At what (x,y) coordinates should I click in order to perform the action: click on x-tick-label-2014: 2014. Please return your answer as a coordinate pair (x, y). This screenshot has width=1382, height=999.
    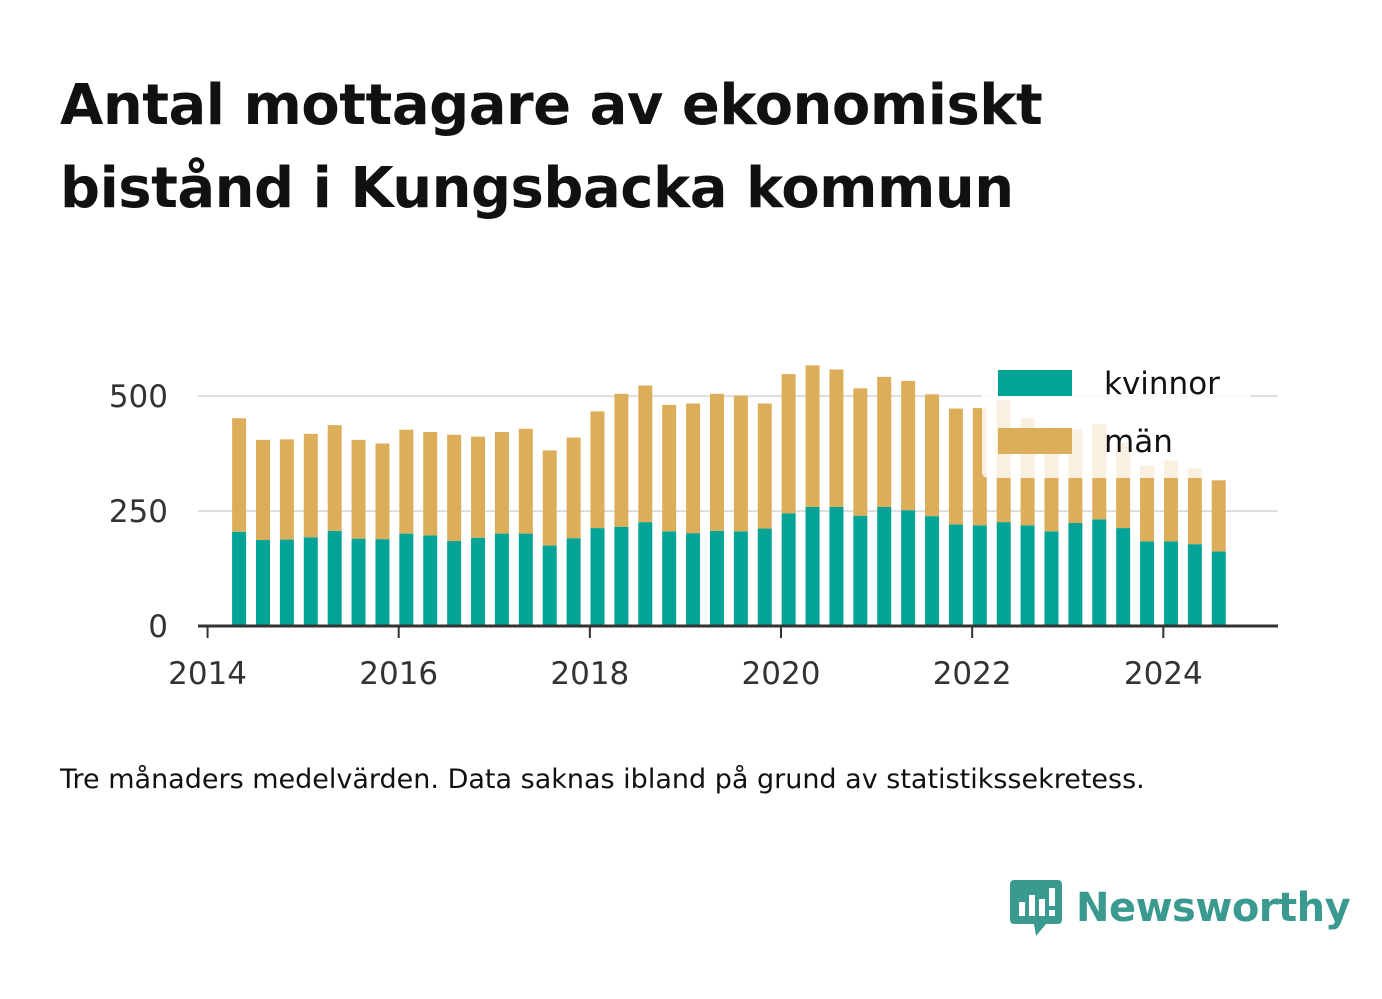
    Looking at the image, I should click on (207, 674).